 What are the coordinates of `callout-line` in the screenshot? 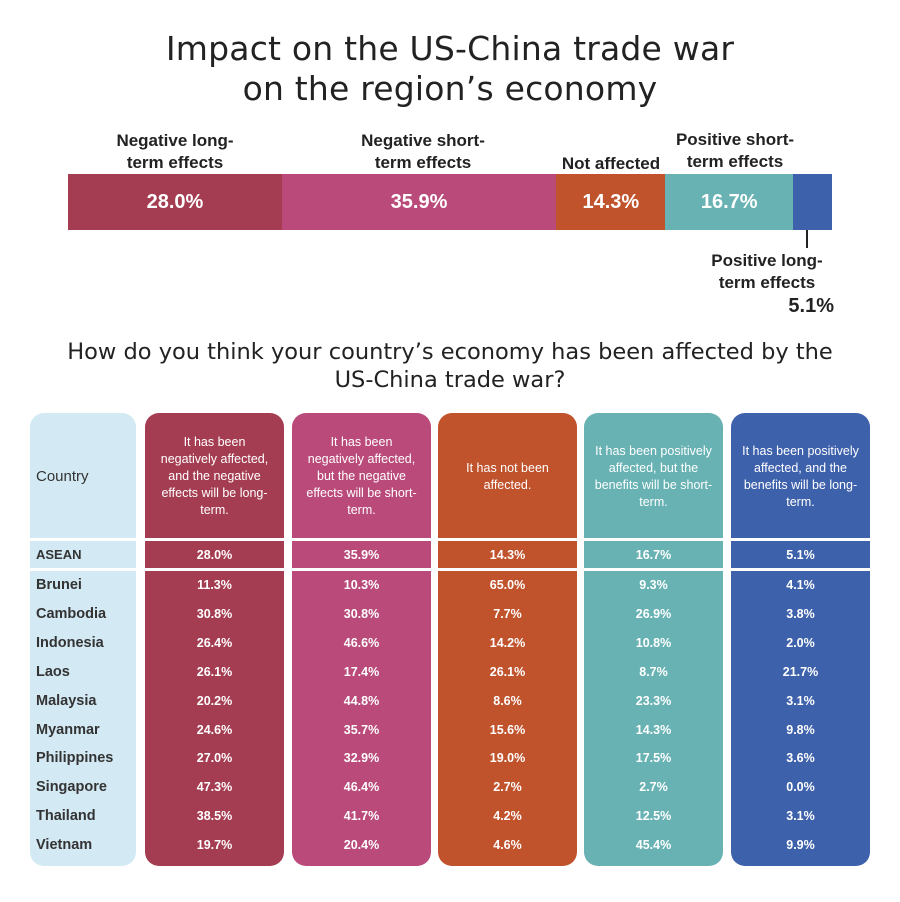 It's located at (807, 239).